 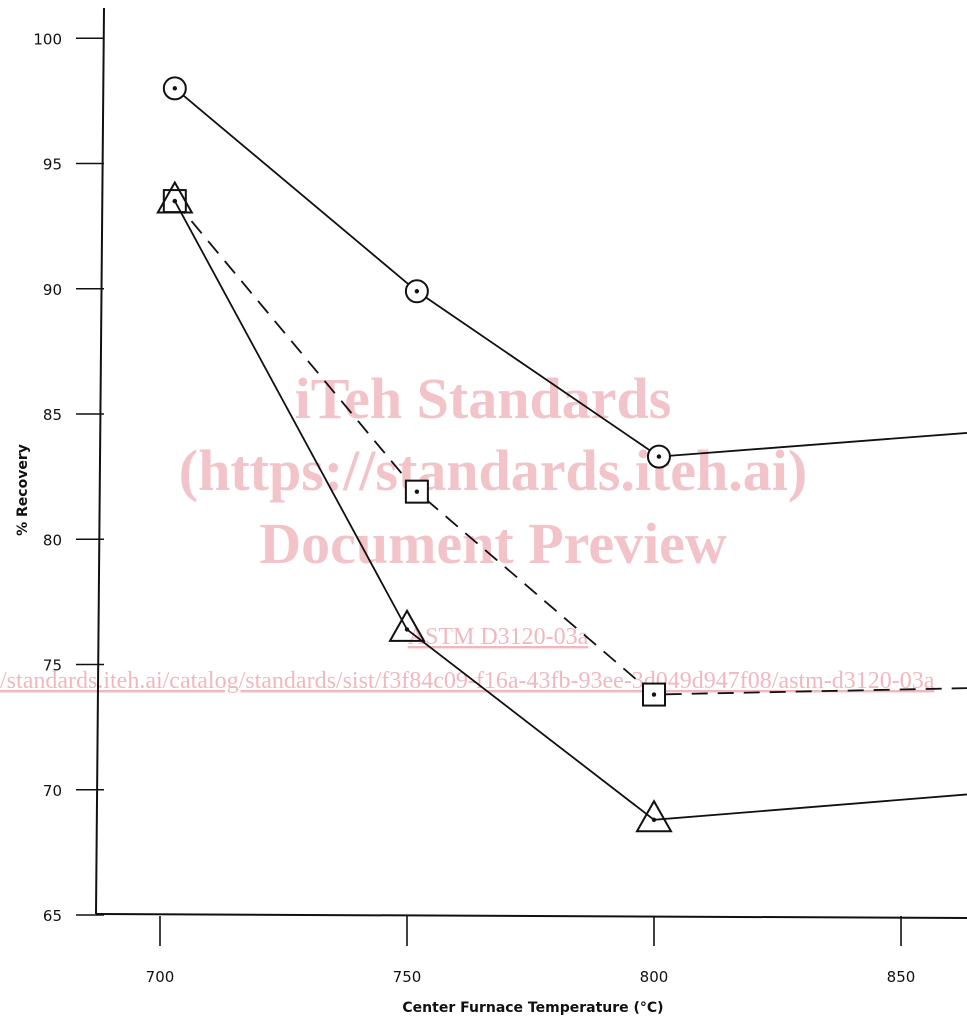 I want to click on watermark-line-1: iTeh Standards, so click(x=483, y=398).